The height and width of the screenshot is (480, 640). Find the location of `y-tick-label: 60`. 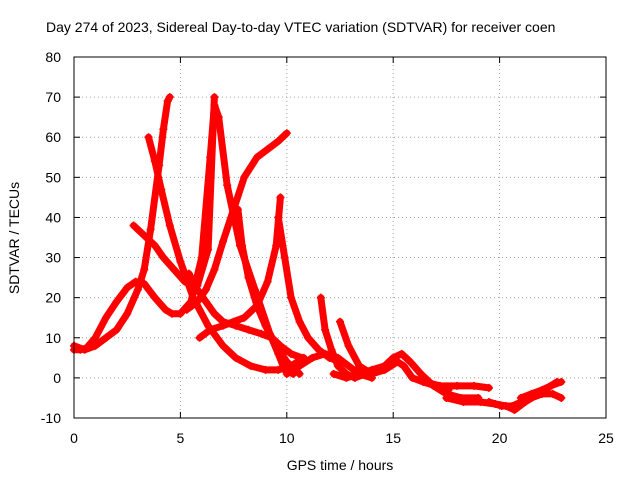

y-tick-label: 60 is located at coordinates (53, 137).